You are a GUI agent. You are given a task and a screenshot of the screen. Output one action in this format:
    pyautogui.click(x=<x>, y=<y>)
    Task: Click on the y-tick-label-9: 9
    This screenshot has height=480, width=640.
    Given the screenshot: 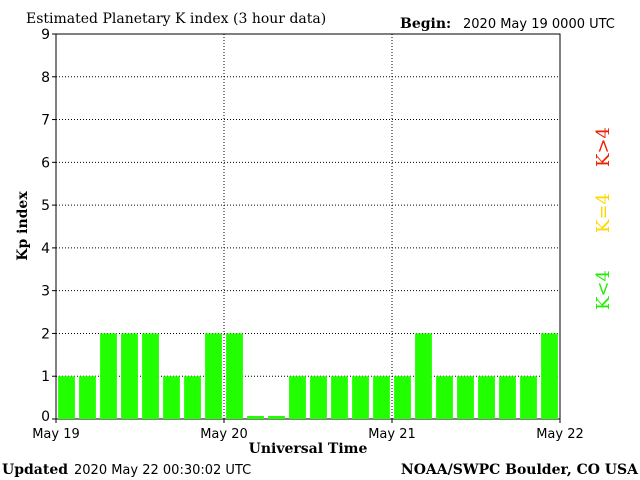 What is the action you would take?
    pyautogui.click(x=45, y=35)
    